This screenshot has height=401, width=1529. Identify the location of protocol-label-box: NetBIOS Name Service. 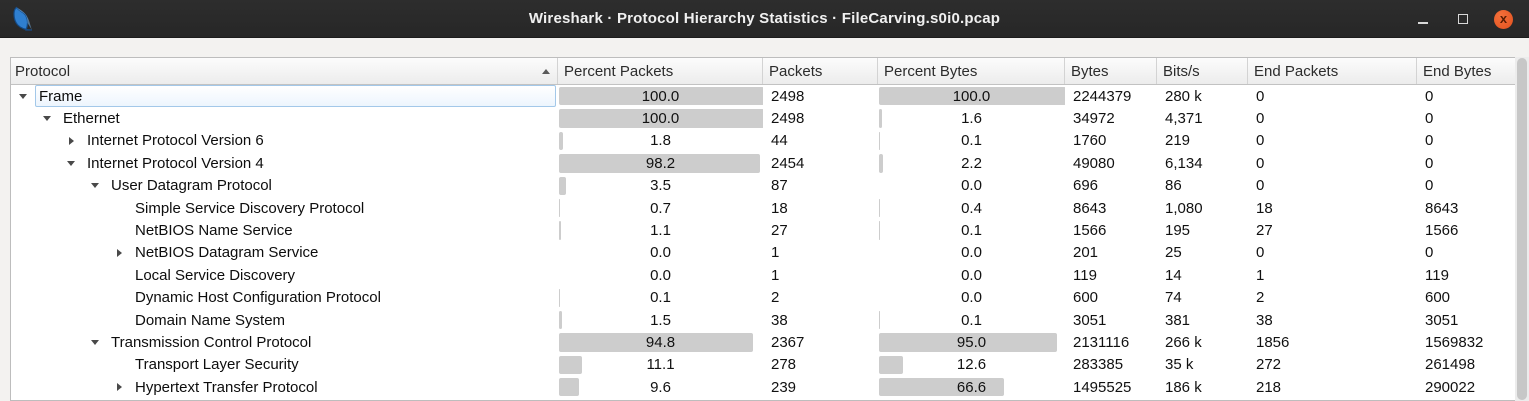
(343, 231).